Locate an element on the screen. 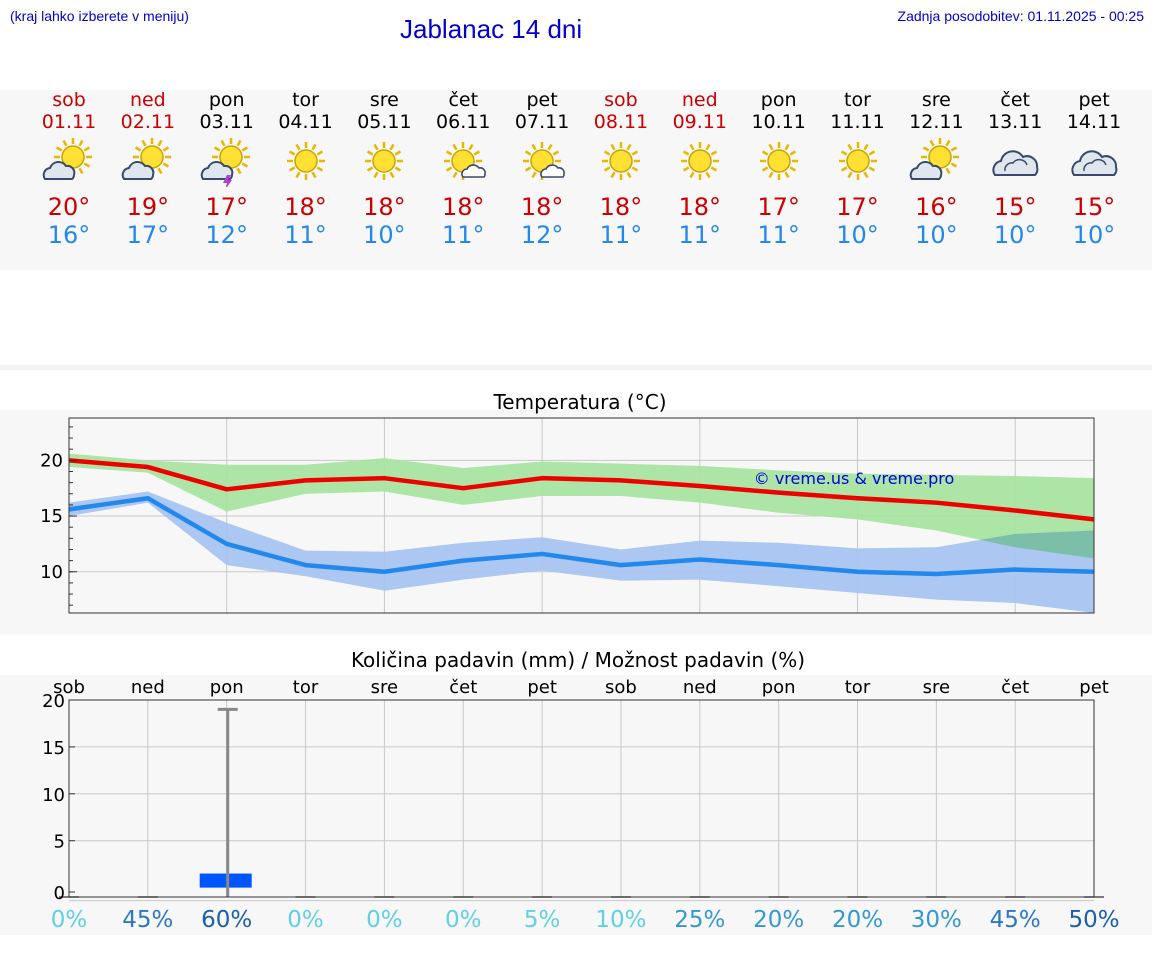 The image size is (1152, 975). y-tick-label: 15 is located at coordinates (51, 516).